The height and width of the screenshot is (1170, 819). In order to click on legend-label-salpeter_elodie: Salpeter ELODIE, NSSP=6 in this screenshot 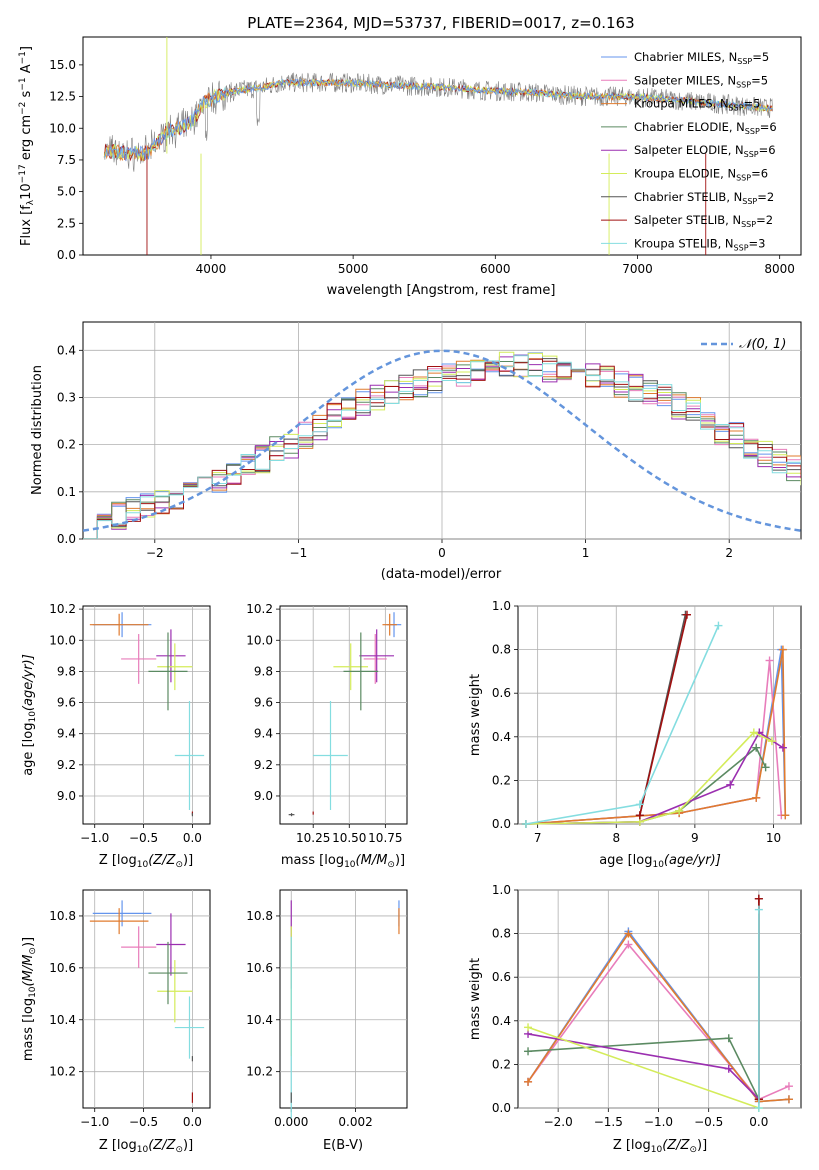, I will do `click(705, 151)`.